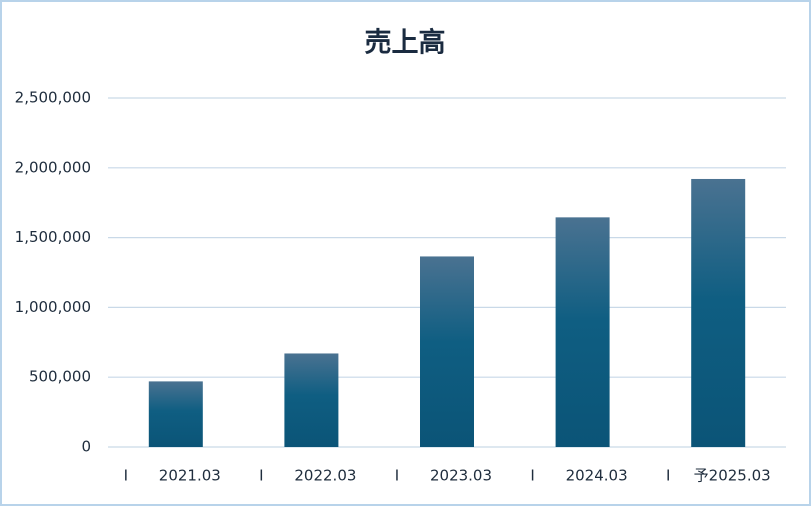  What do you see at coordinates (53, 237) in the screenshot?
I see `y-tick-label: 1,500,000` at bounding box center [53, 237].